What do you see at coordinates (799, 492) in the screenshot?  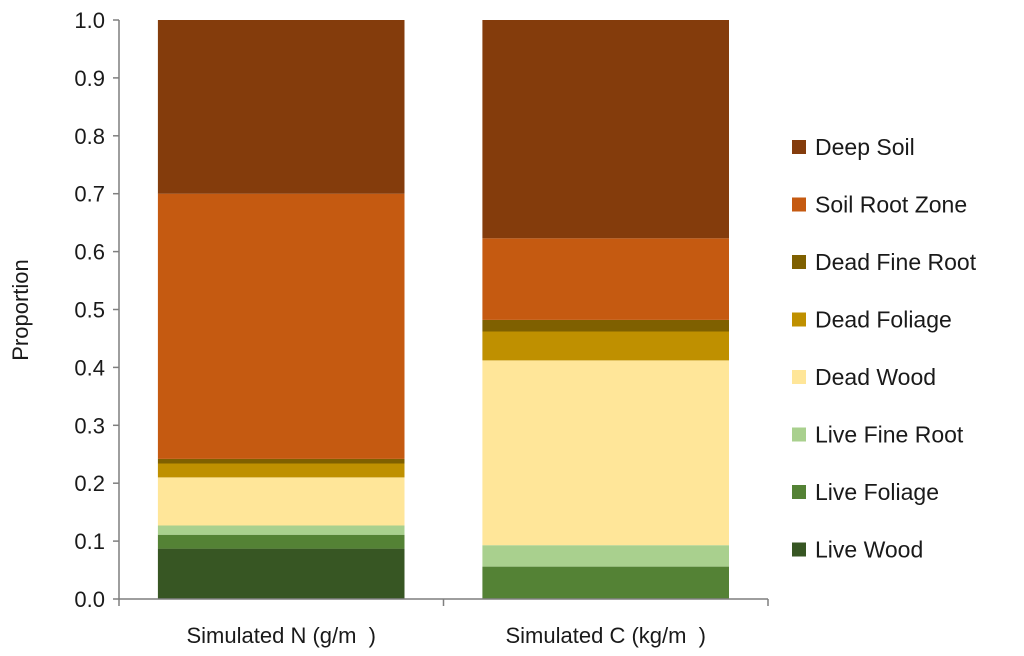 I see `legend-swatch-live-foliage` at bounding box center [799, 492].